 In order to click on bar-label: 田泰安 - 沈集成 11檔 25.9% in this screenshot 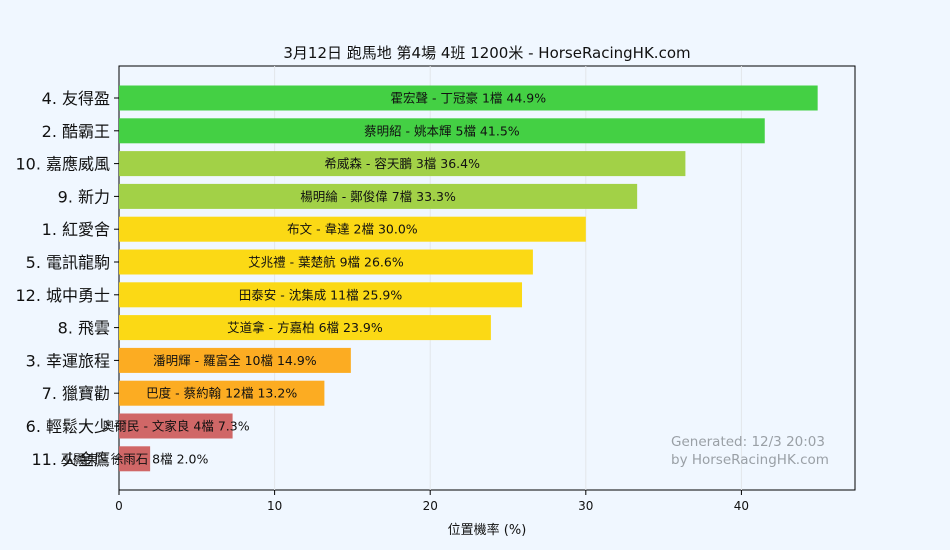, I will do `click(321, 294)`.